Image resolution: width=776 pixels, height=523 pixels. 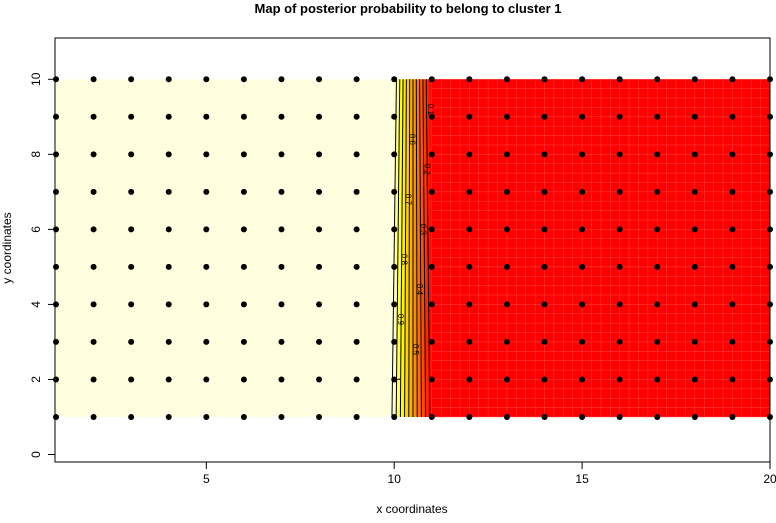 What do you see at coordinates (7, 247) in the screenshot?
I see `y-axis-label: y coordinates` at bounding box center [7, 247].